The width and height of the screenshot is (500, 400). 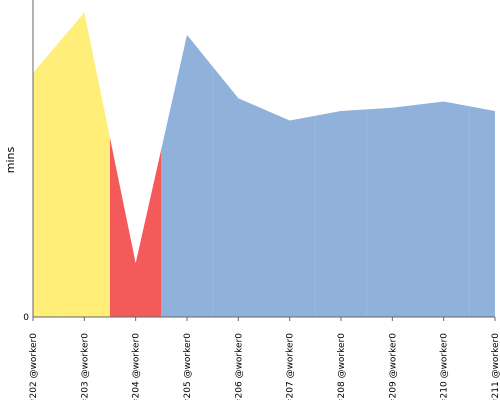 I want to click on y-tick-label: 0, so click(x=26, y=318).